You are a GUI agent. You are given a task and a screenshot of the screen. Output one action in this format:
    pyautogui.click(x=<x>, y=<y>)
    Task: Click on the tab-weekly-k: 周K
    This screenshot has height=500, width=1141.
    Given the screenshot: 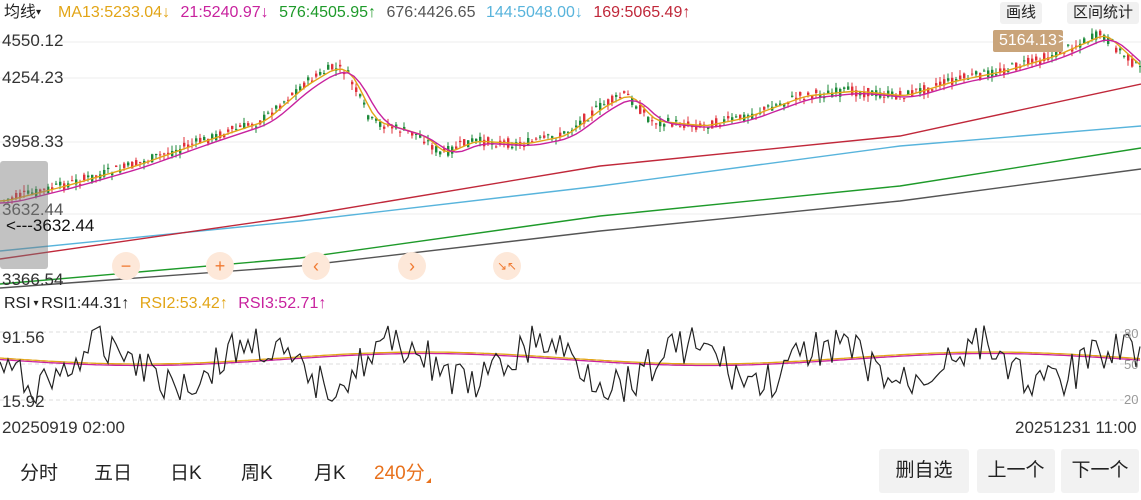 What is the action you would take?
    pyautogui.click(x=257, y=473)
    